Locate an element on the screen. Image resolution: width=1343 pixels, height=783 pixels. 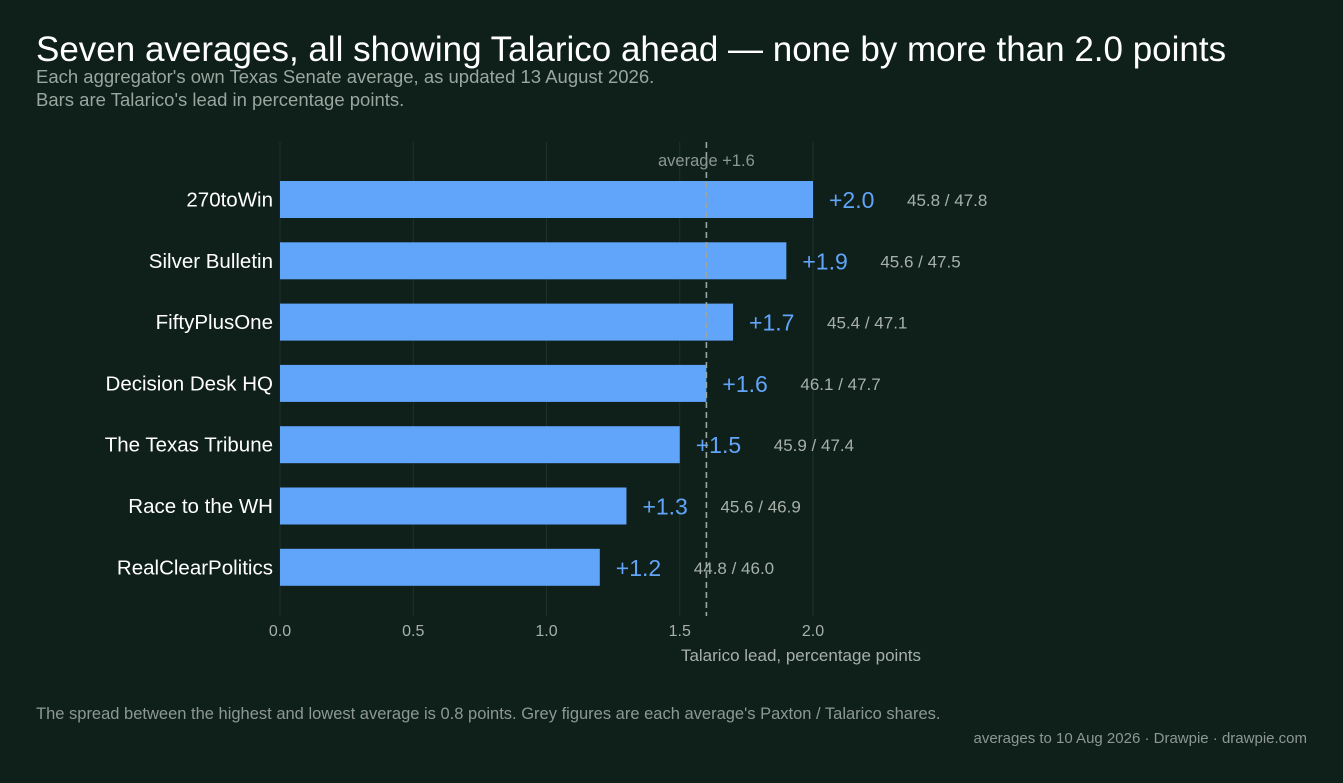
category-label: Decision Desk HQ is located at coordinates (189, 383).